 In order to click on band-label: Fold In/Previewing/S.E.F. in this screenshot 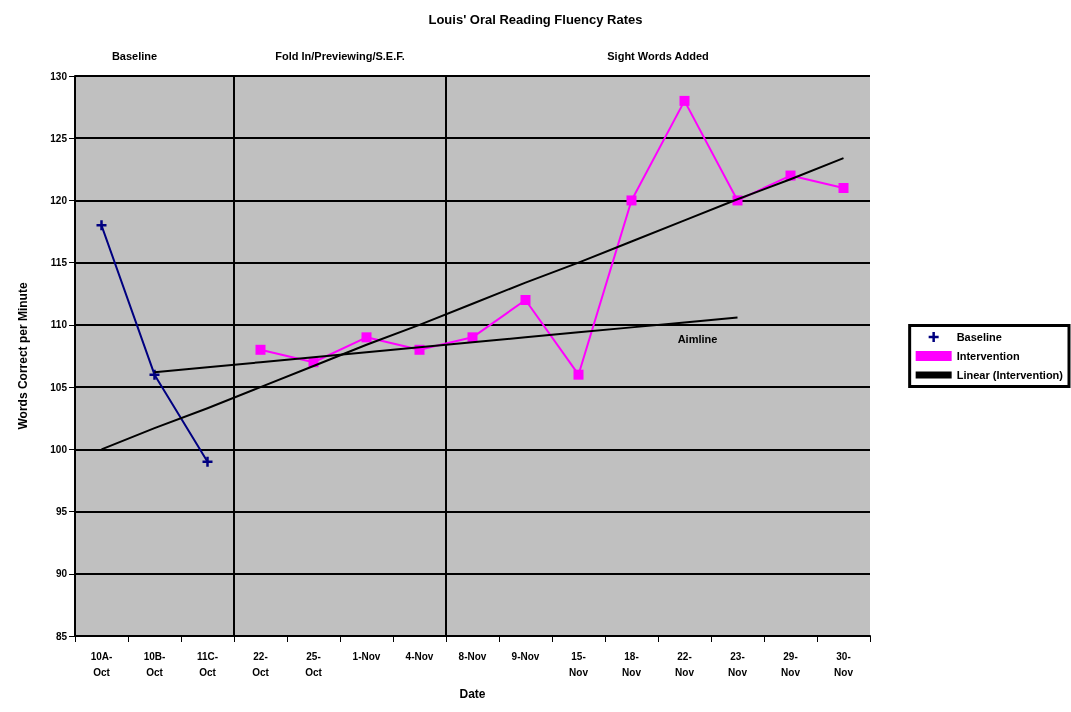, I will do `click(340, 56)`.